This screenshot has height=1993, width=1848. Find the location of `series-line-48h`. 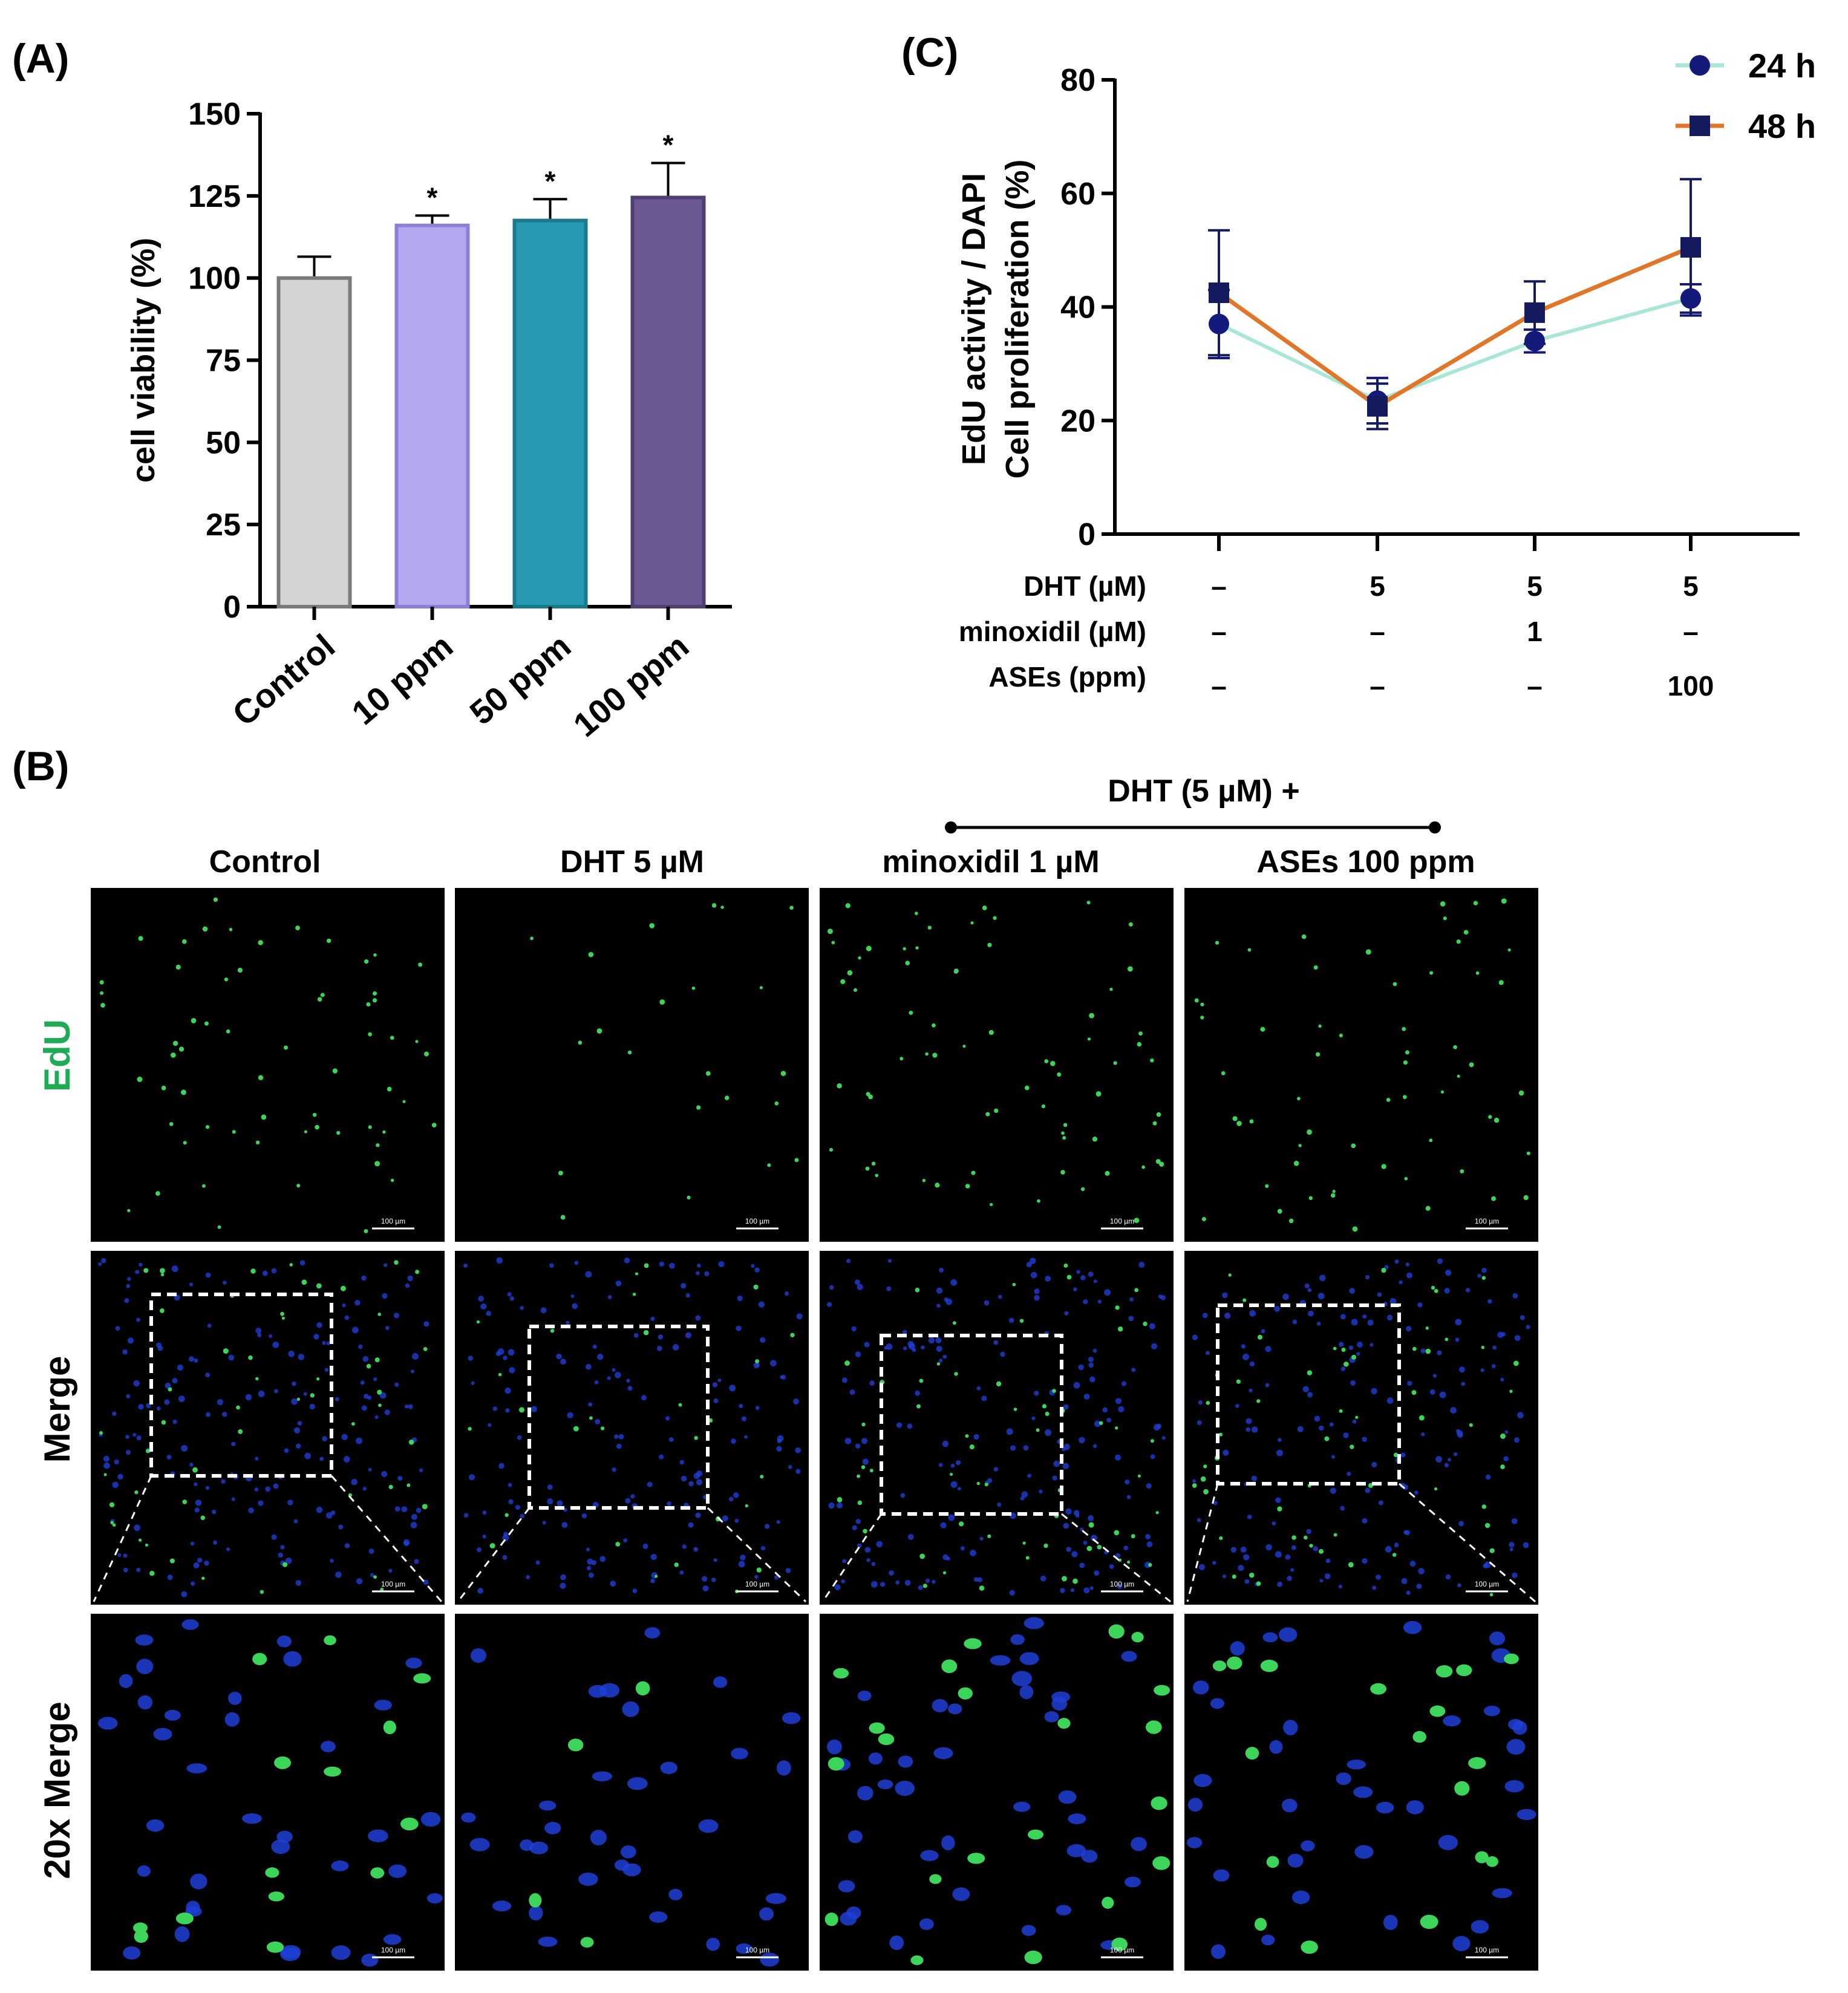

series-line-48h is located at coordinates (1455, 327).